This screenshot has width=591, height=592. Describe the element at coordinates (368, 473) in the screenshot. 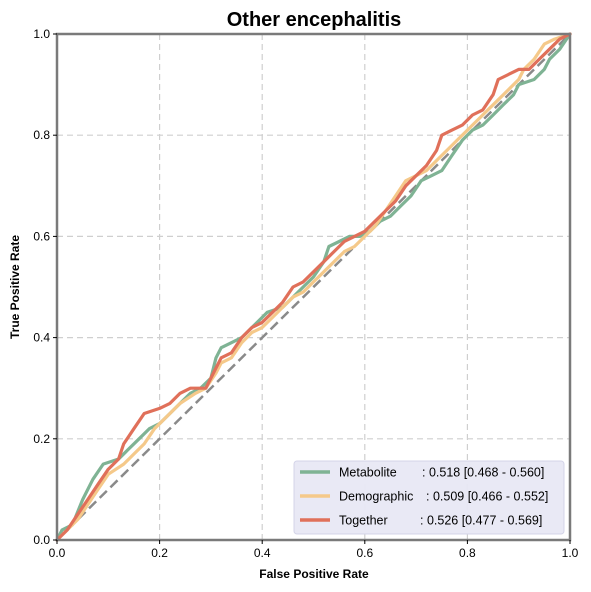

I see `legend-label-metabolite: Metabolite` at that location.